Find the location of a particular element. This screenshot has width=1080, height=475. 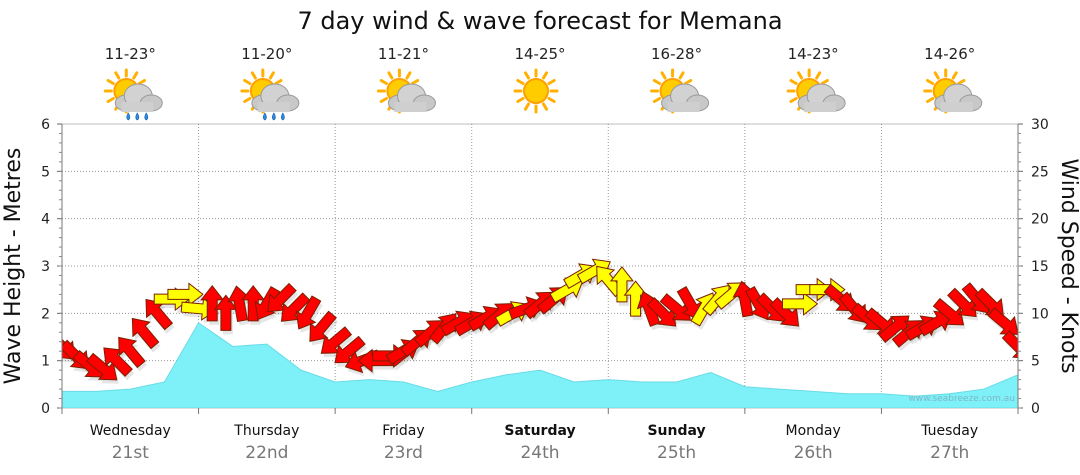

sun-disc is located at coordinates (536, 91).